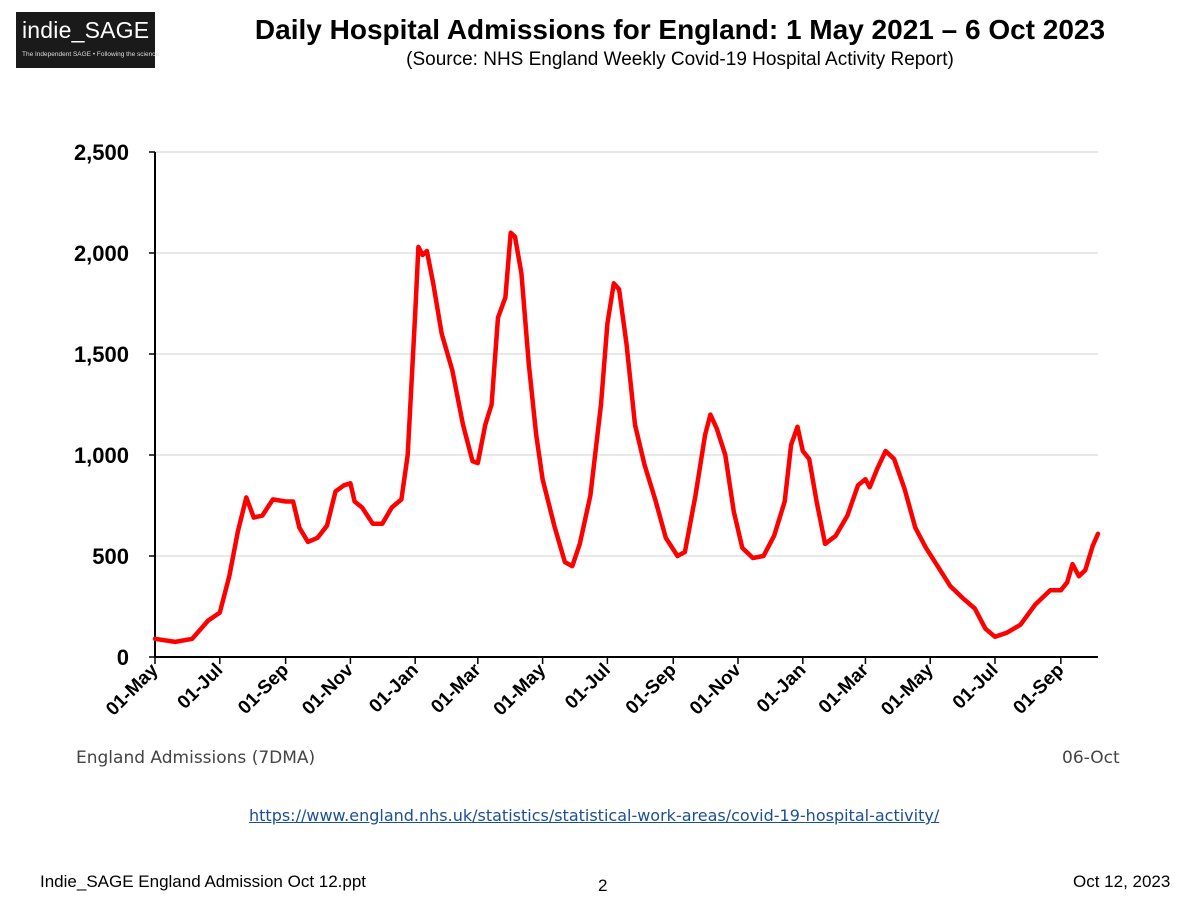 The height and width of the screenshot is (900, 1200). What do you see at coordinates (101, 152) in the screenshot?
I see `y-tick-label: 2,500` at bounding box center [101, 152].